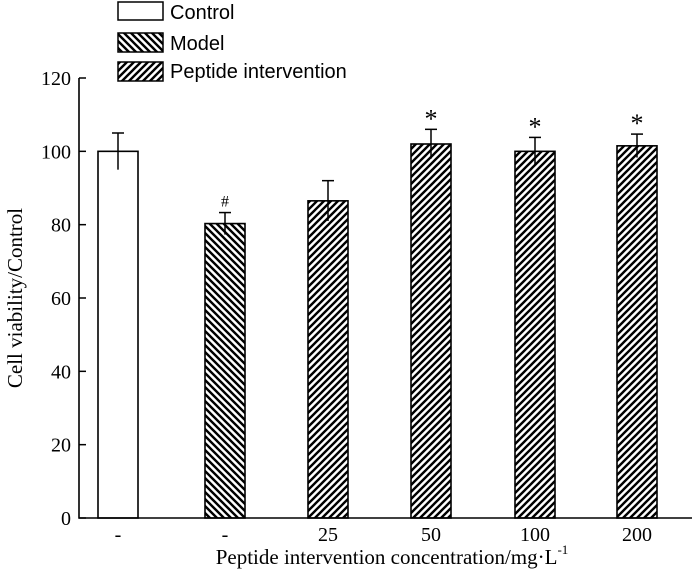 The height and width of the screenshot is (574, 700). What do you see at coordinates (15, 298) in the screenshot?
I see `y-axis-label: Cell viability/Control` at bounding box center [15, 298].